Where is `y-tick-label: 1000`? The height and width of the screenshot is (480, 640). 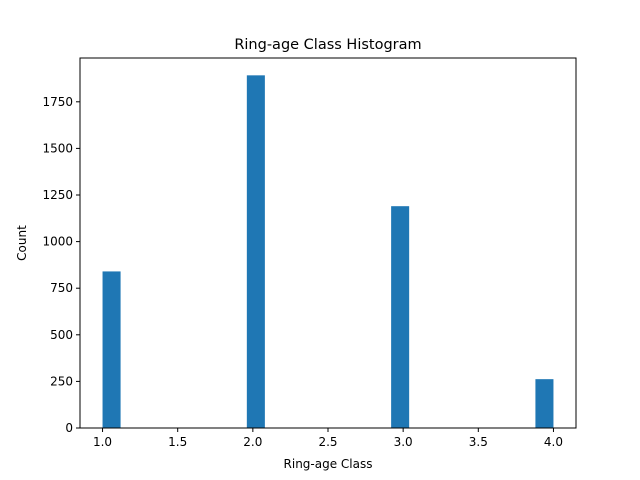 y-tick-label: 1000 is located at coordinates (57, 242).